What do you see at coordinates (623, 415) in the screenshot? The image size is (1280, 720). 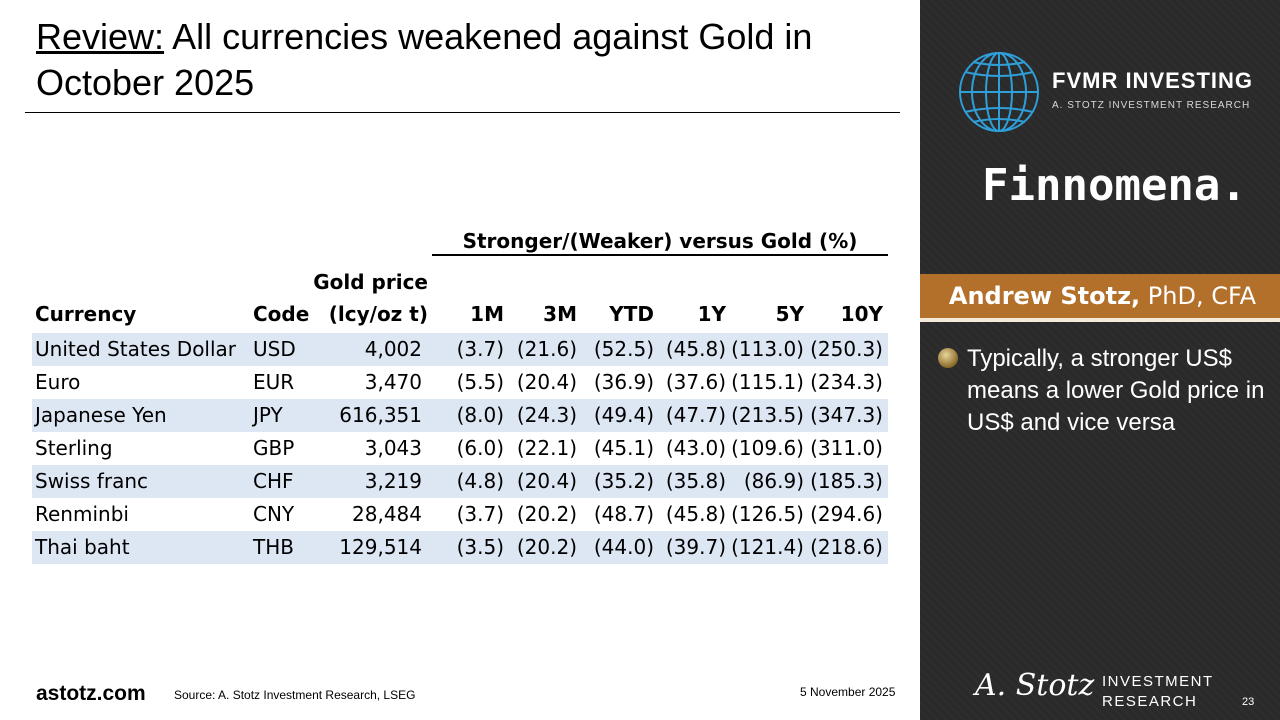 I see `cell-ytd: (49.4)` at bounding box center [623, 415].